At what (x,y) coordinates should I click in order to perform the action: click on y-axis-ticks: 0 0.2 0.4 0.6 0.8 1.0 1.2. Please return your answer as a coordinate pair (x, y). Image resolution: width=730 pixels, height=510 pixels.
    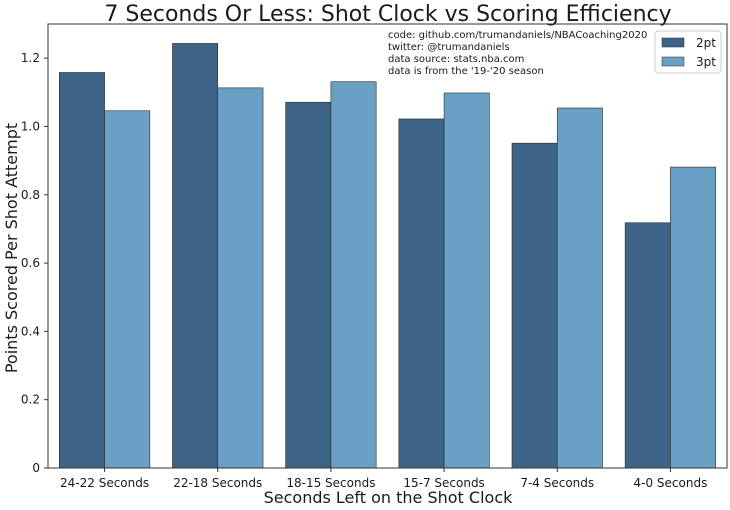
    Looking at the image, I should click on (34, 263).